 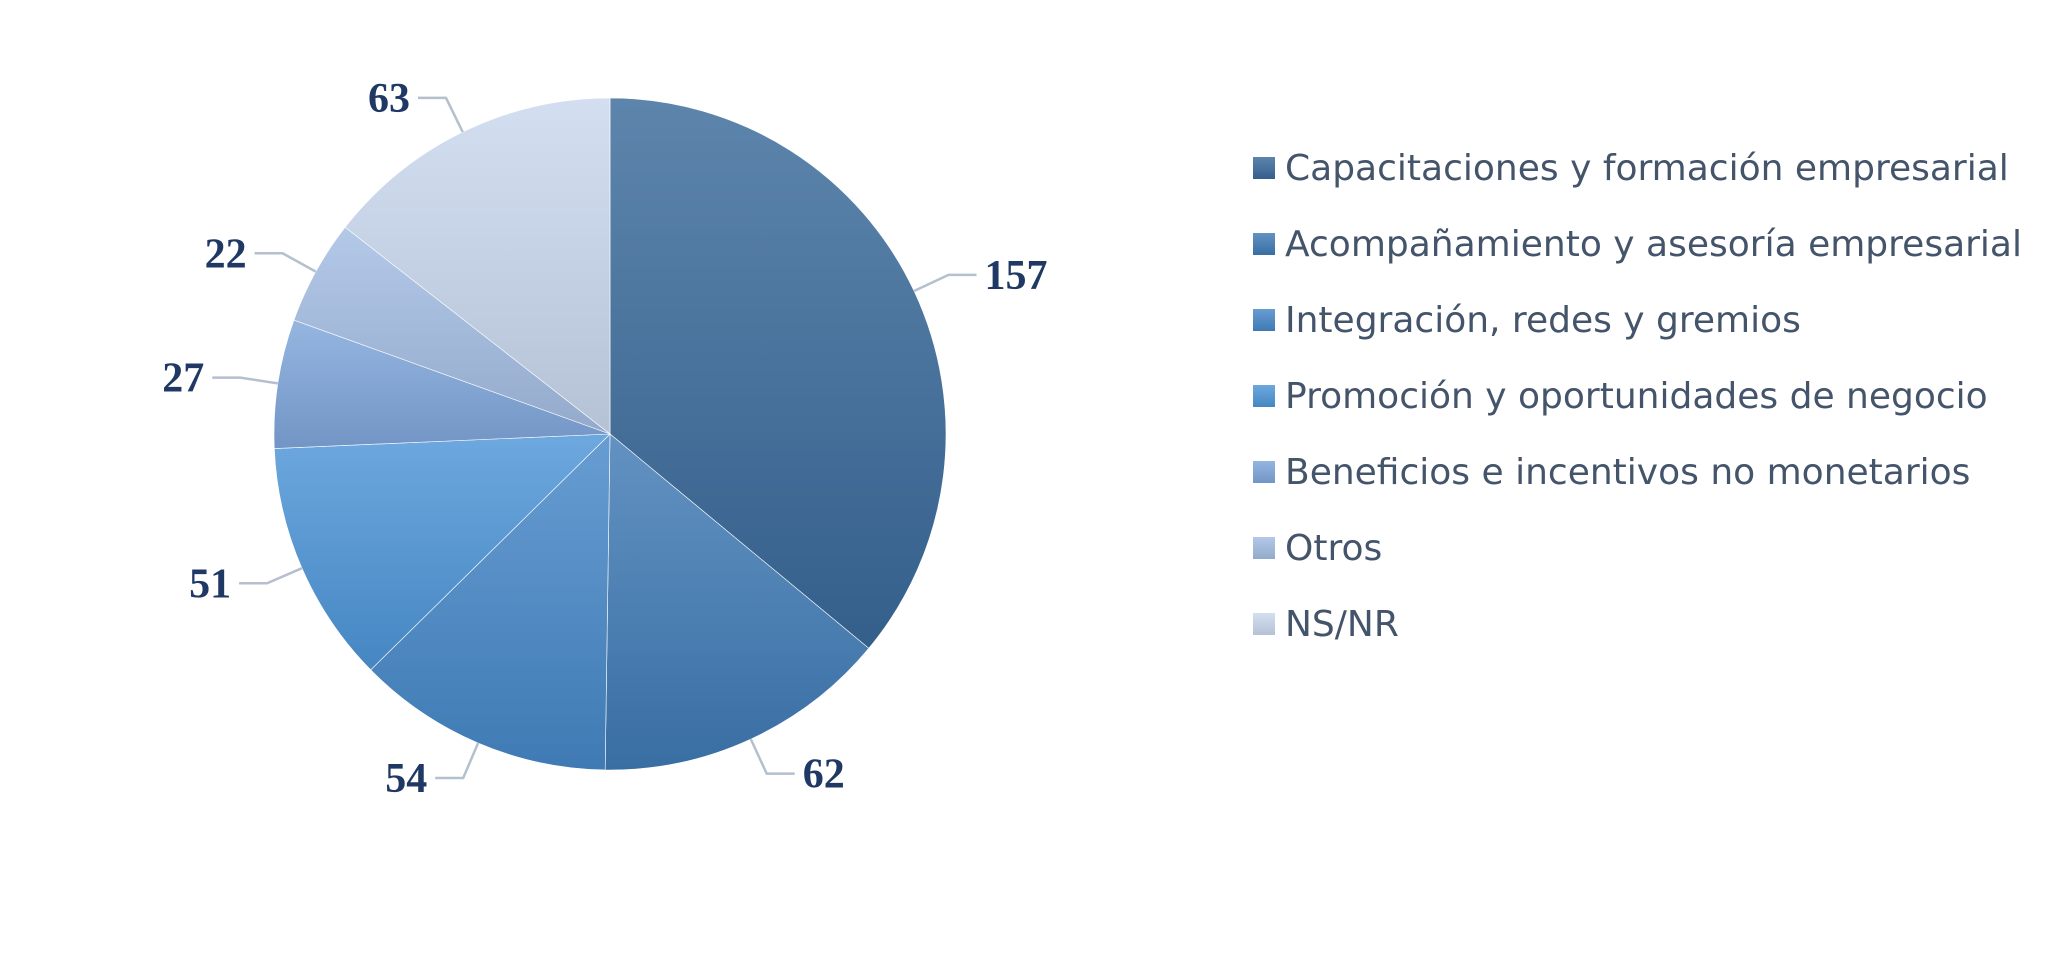 I want to click on legend-item: Acompañamiento y asesoría empresarial, so click(x=1637, y=244).